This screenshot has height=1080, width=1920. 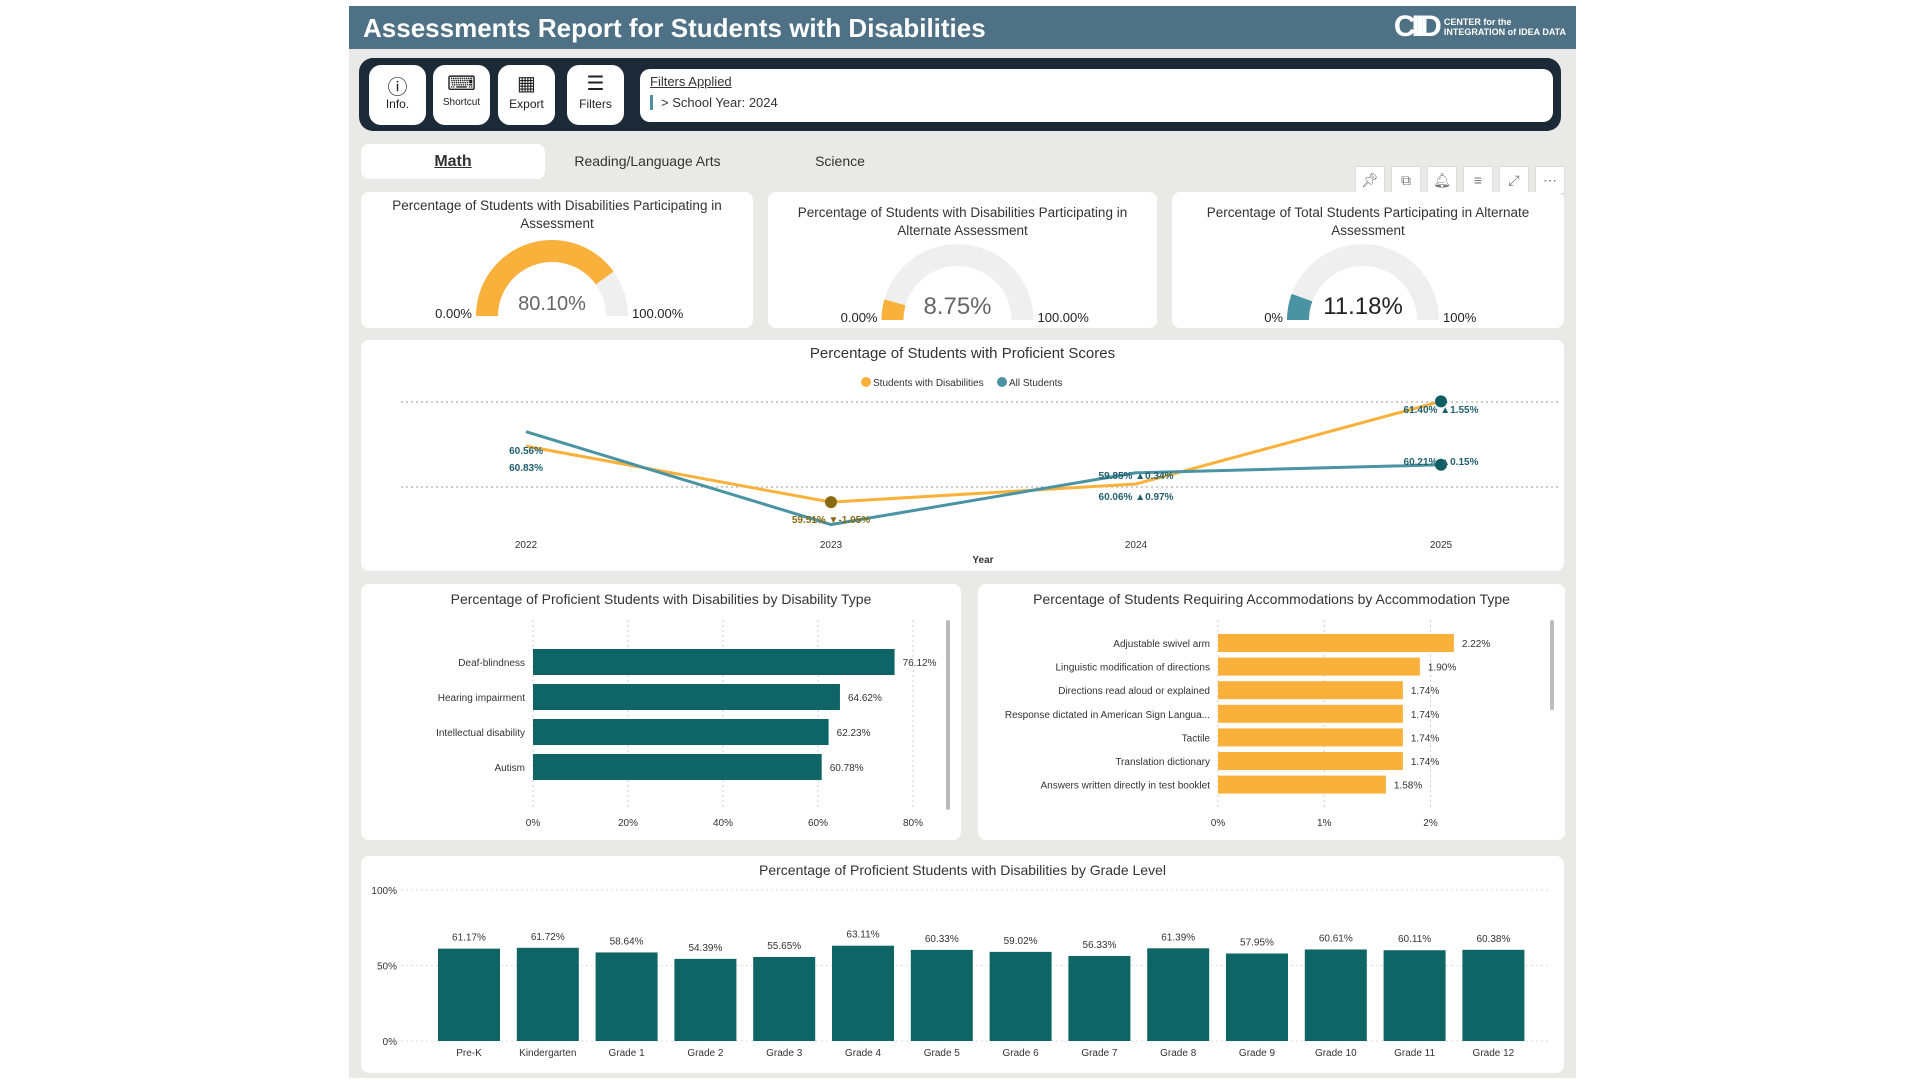 I want to click on bell-icon: 🔔︎, so click(x=1442, y=180).